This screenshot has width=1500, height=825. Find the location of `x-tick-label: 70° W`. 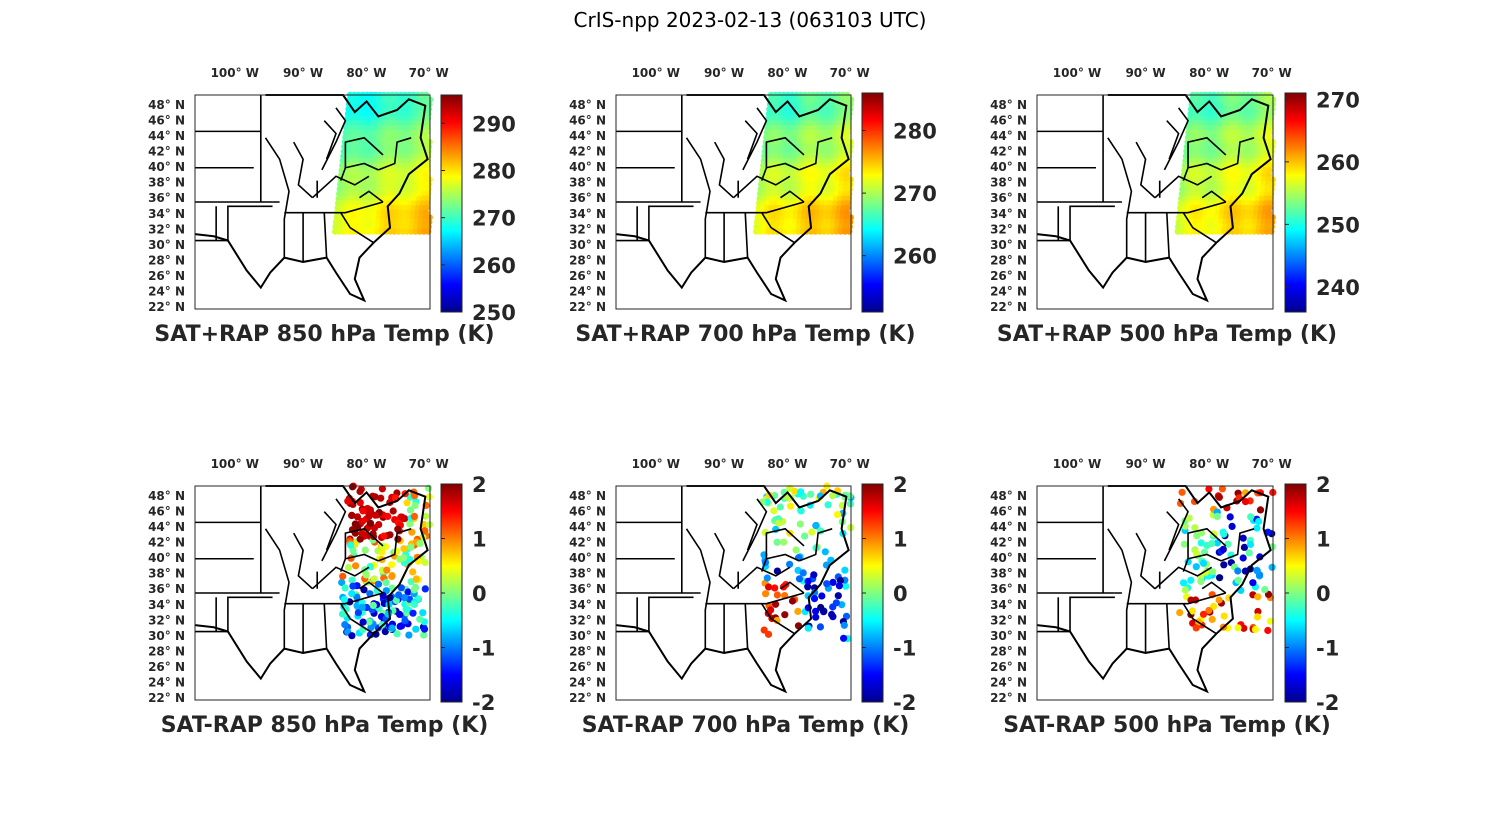

x-tick-label: 70° W is located at coordinates (850, 464).